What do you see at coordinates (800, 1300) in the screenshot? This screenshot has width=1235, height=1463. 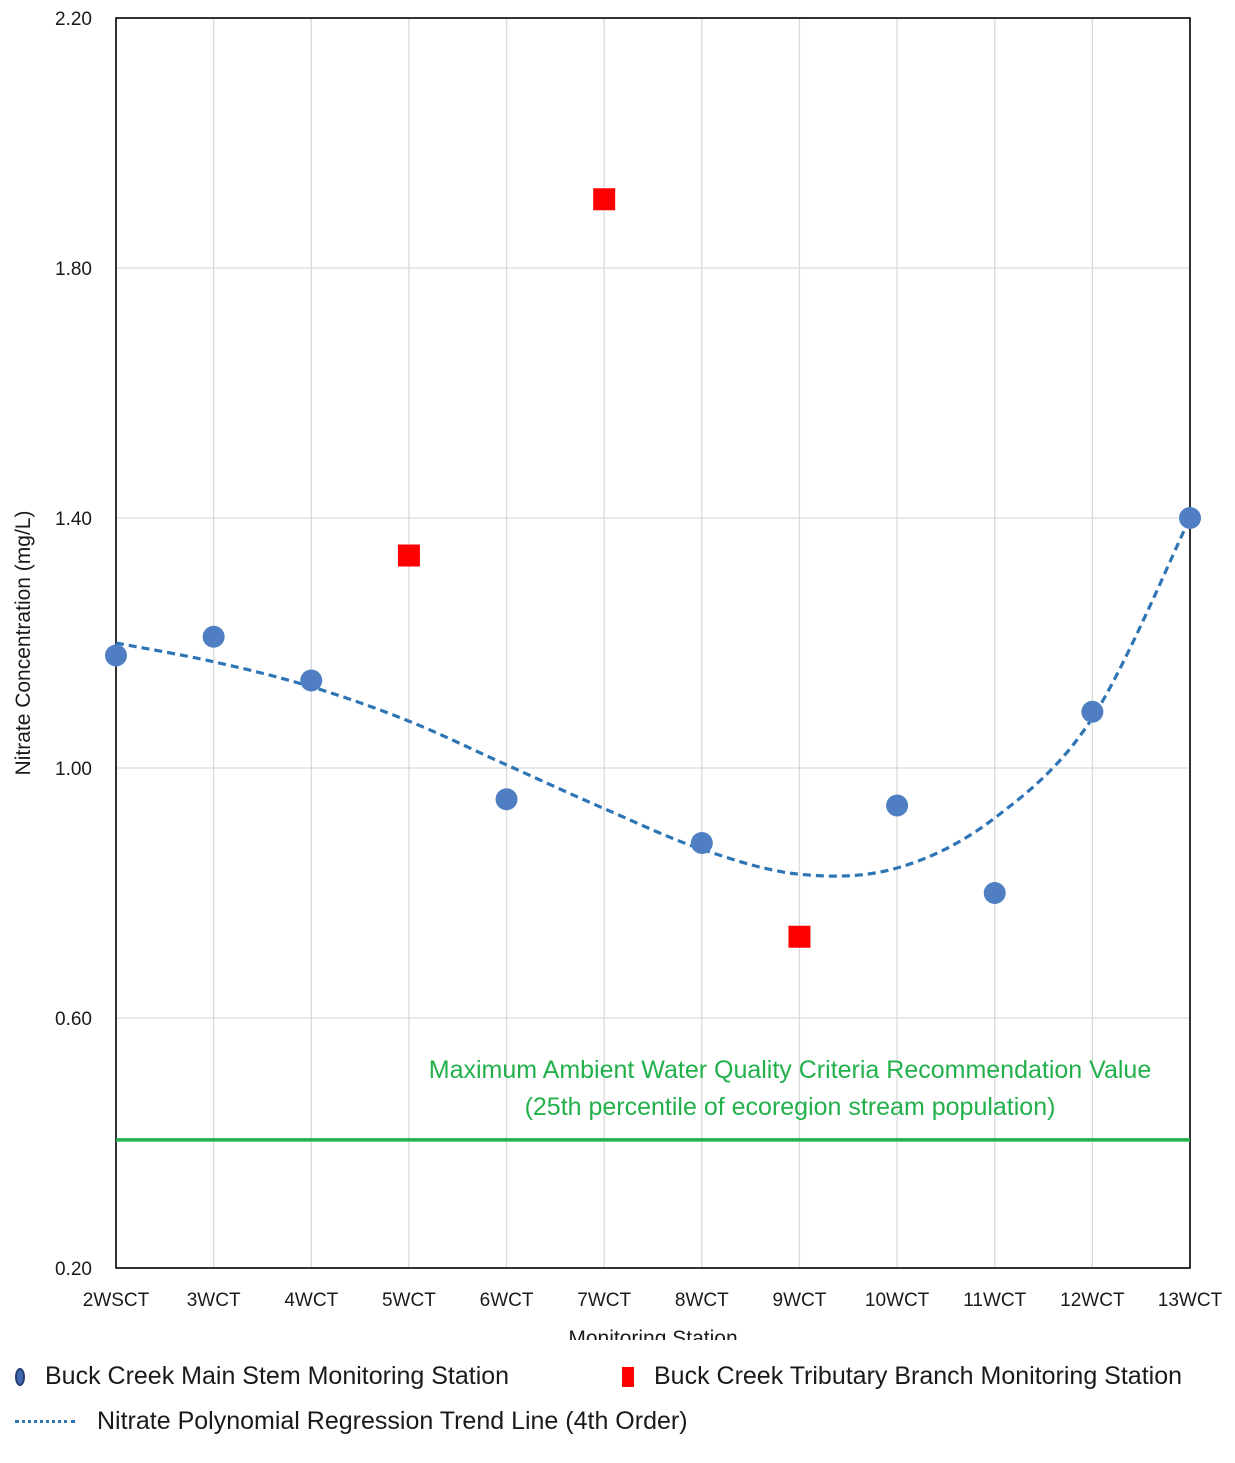 I see `x-tick-label: 9WCT` at bounding box center [800, 1300].